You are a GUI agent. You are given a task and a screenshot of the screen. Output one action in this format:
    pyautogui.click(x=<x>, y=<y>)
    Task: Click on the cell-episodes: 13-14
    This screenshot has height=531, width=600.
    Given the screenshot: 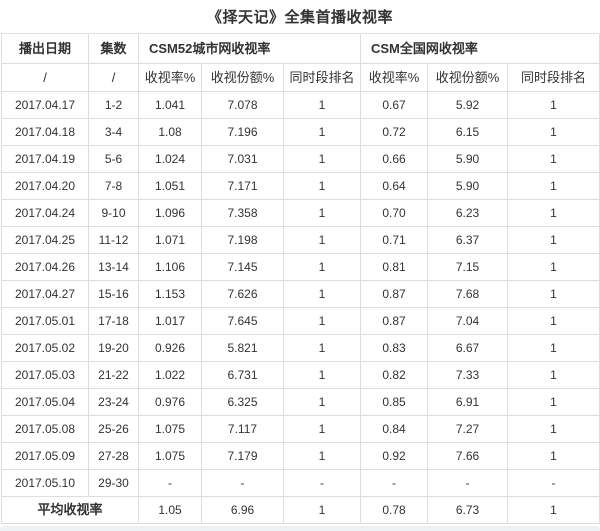 What is the action you would take?
    pyautogui.click(x=113, y=267)
    